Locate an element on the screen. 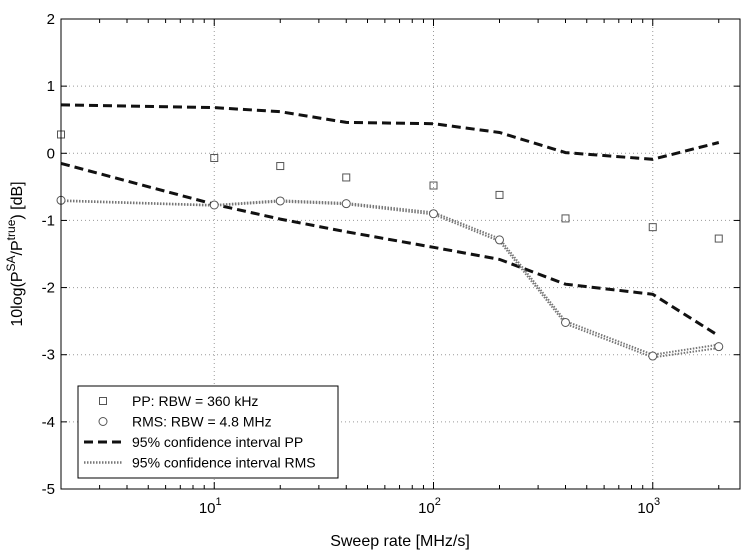 The image size is (750, 551). y-tick-label: -3 is located at coordinates (48, 355).